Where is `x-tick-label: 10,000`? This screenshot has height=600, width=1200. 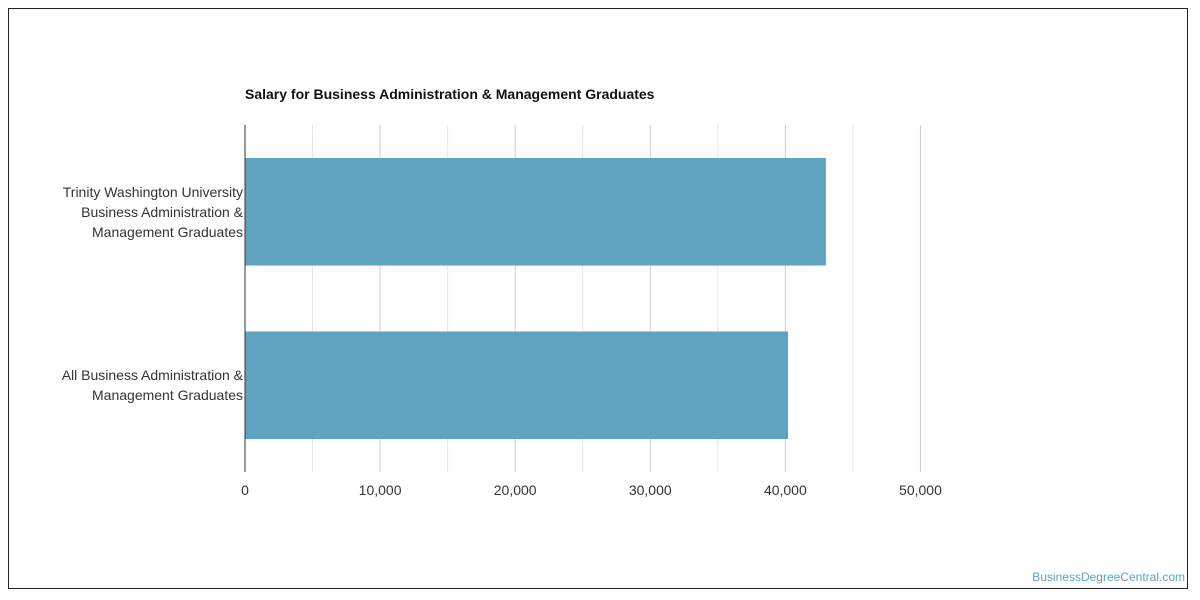 x-tick-label: 10,000 is located at coordinates (380, 490).